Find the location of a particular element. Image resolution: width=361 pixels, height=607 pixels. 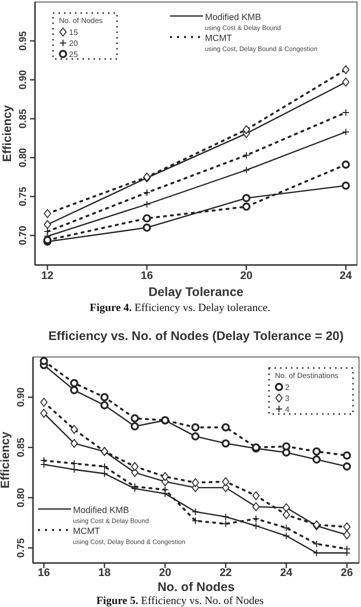

x-axis-title: No. of Nodes is located at coordinates (196, 587).